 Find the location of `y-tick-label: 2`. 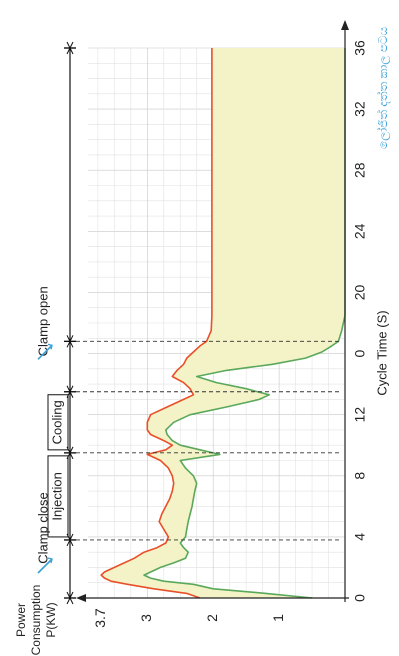

y-tick-label: 2 is located at coordinates (212, 618).